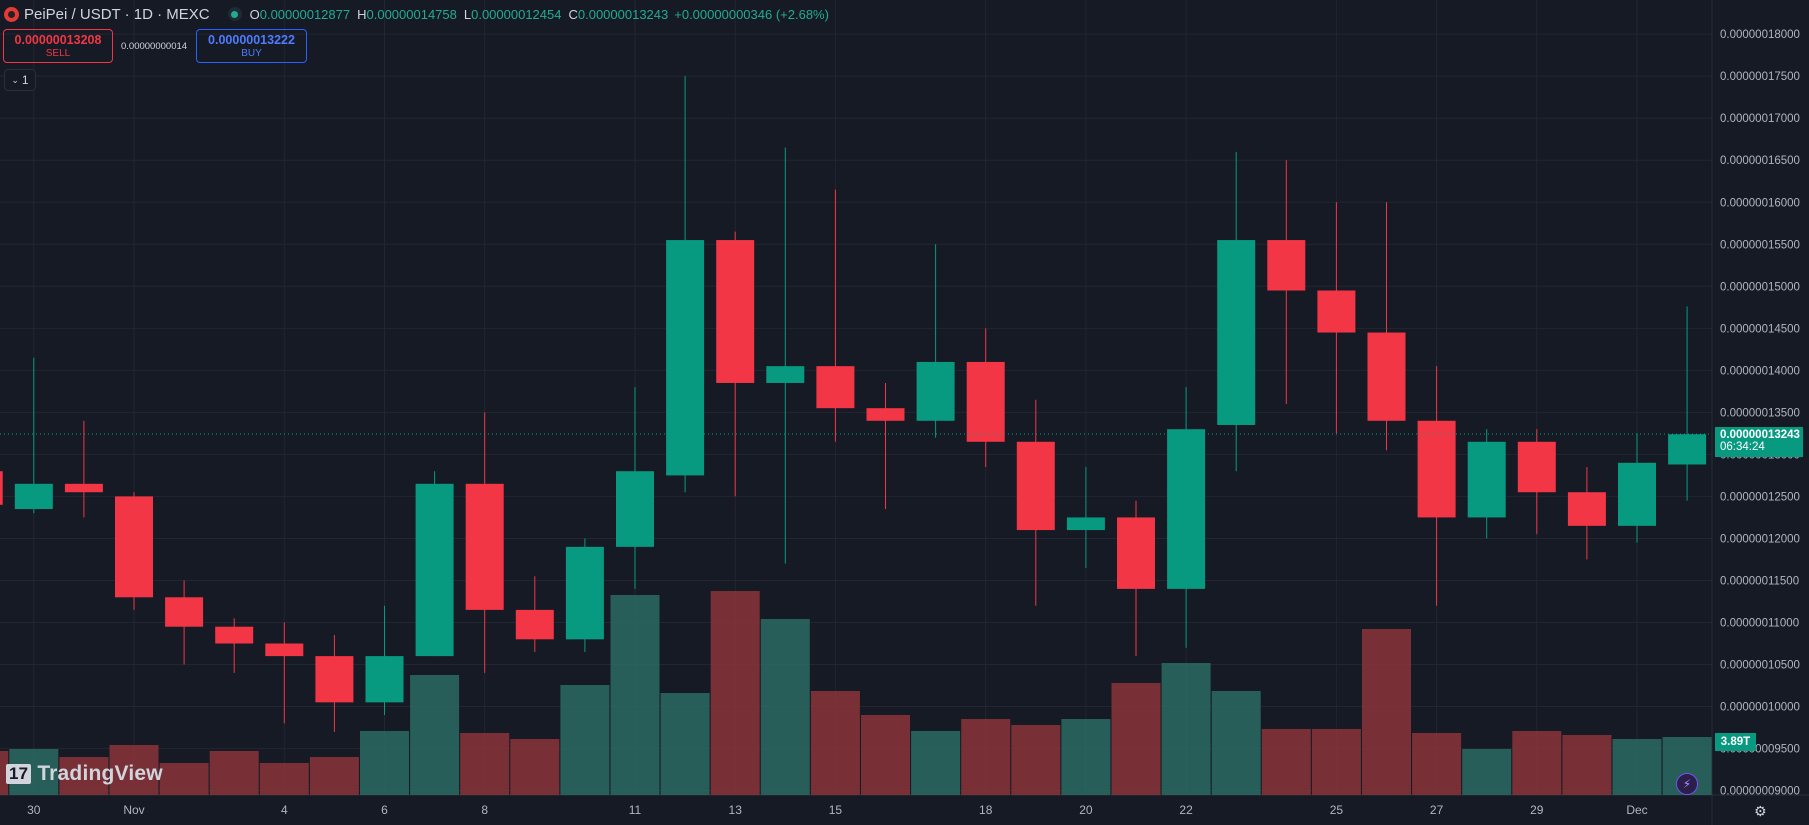 This screenshot has height=825, width=1809. What do you see at coordinates (362, 14) in the screenshot?
I see `high-label: H` at bounding box center [362, 14].